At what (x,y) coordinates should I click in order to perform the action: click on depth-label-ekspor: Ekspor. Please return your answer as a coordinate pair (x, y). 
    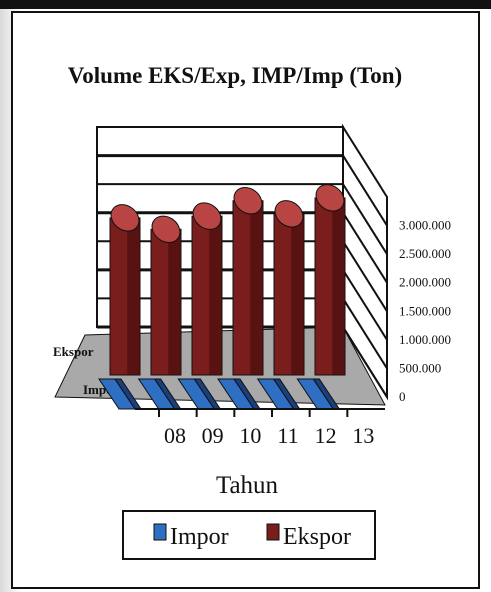
    Looking at the image, I should click on (73, 351).